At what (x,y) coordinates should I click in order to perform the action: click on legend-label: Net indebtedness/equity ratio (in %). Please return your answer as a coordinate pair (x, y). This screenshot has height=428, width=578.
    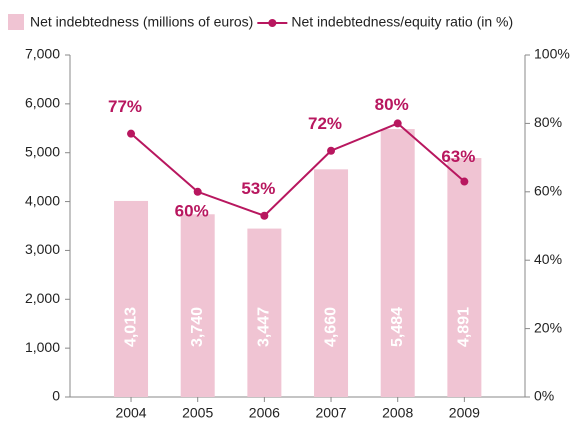
    Looking at the image, I should click on (402, 22).